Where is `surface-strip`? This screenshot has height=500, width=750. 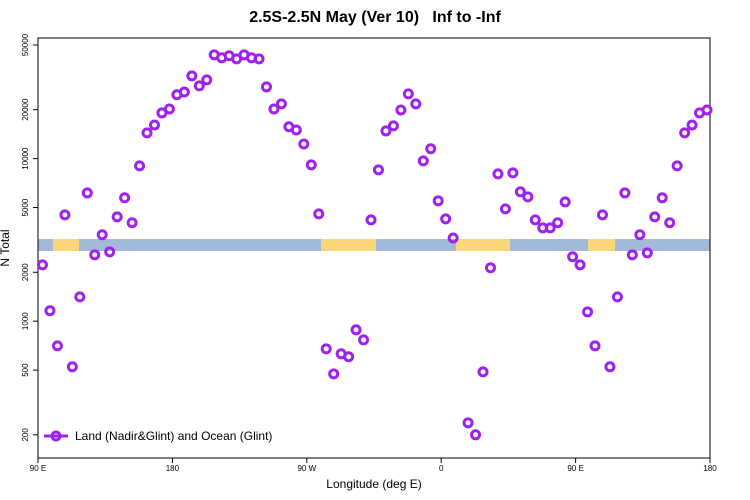
surface-strip is located at coordinates (374, 245).